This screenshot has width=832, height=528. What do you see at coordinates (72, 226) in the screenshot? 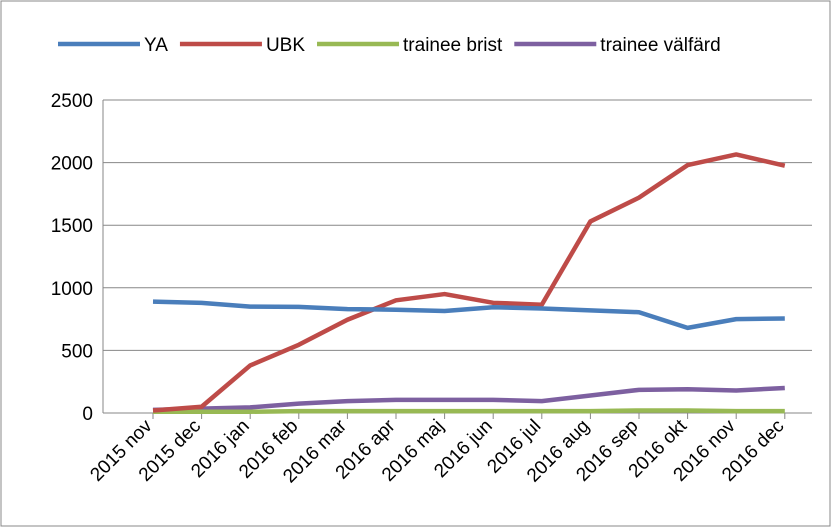
I see `y-tick-label: 1500` at bounding box center [72, 226].